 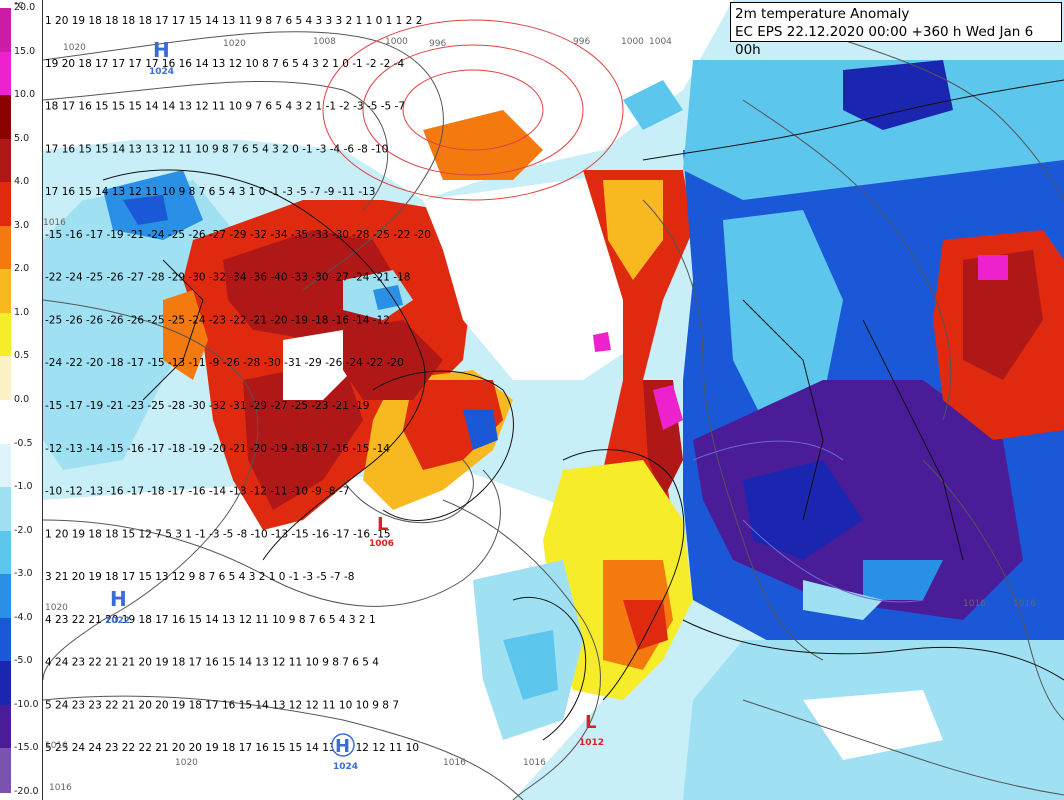 What do you see at coordinates (22, 312) in the screenshot?
I see `legend-label: 1.0` at bounding box center [22, 312].